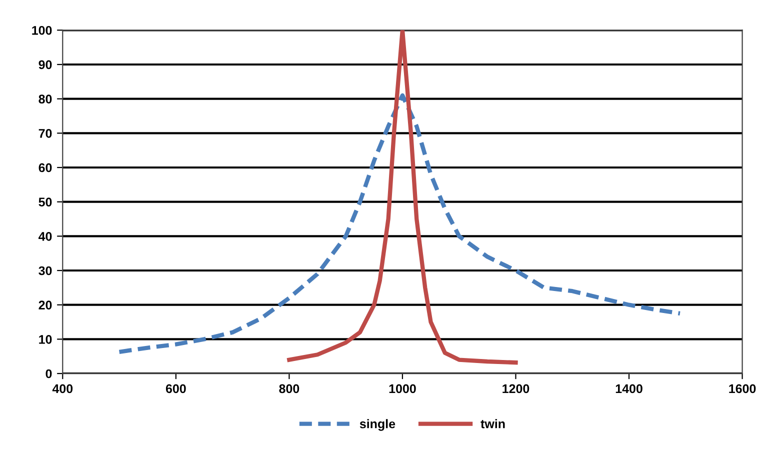  Describe the element at coordinates (45, 236) in the screenshot. I see `y-tick-label: 40` at that location.